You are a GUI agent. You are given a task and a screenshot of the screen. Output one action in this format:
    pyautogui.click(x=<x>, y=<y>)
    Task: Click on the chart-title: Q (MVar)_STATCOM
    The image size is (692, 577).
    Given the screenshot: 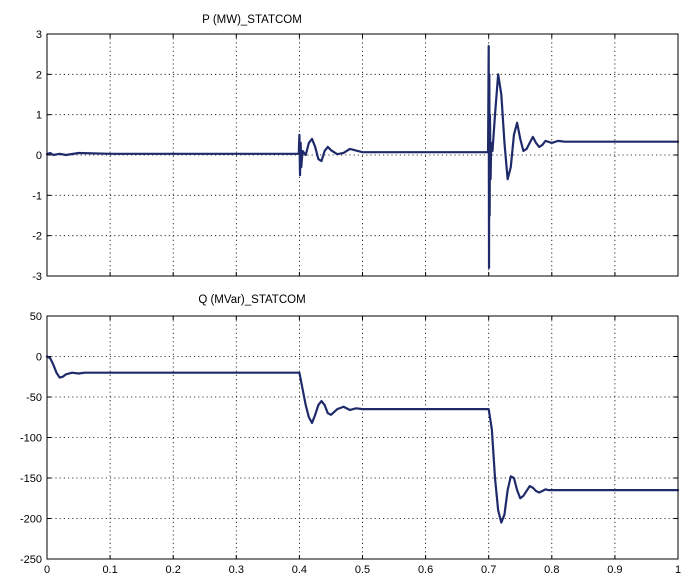 What is the action you would take?
    pyautogui.click(x=251, y=300)
    